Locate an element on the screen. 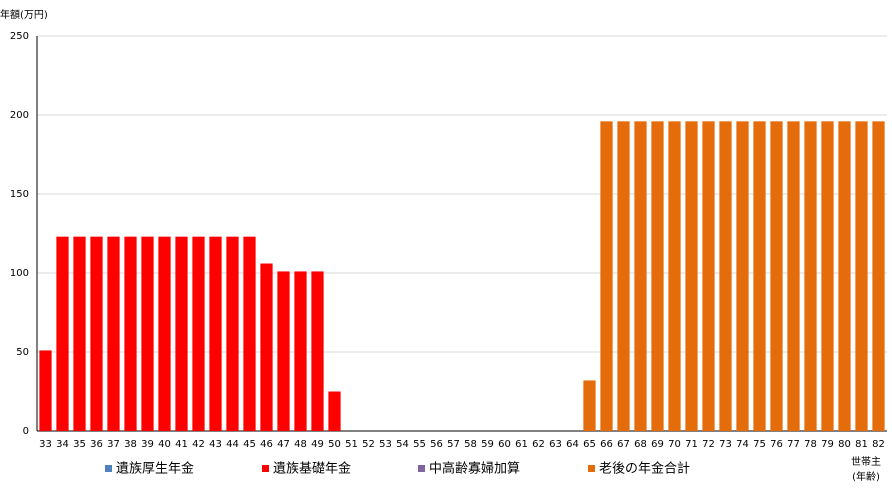 This screenshot has width=892, height=497. x-tick-label: 71 is located at coordinates (691, 444).